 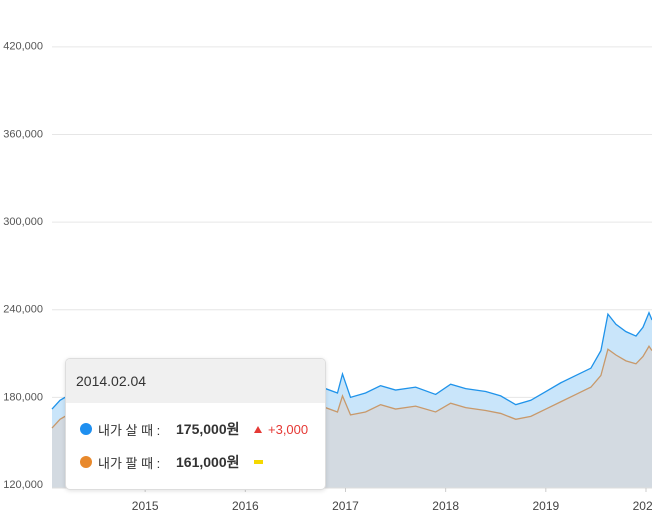 I want to click on row-value: 175,000원, so click(x=208, y=429).